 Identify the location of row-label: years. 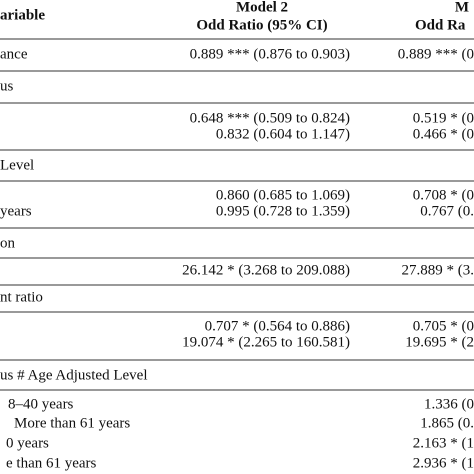
(16, 211).